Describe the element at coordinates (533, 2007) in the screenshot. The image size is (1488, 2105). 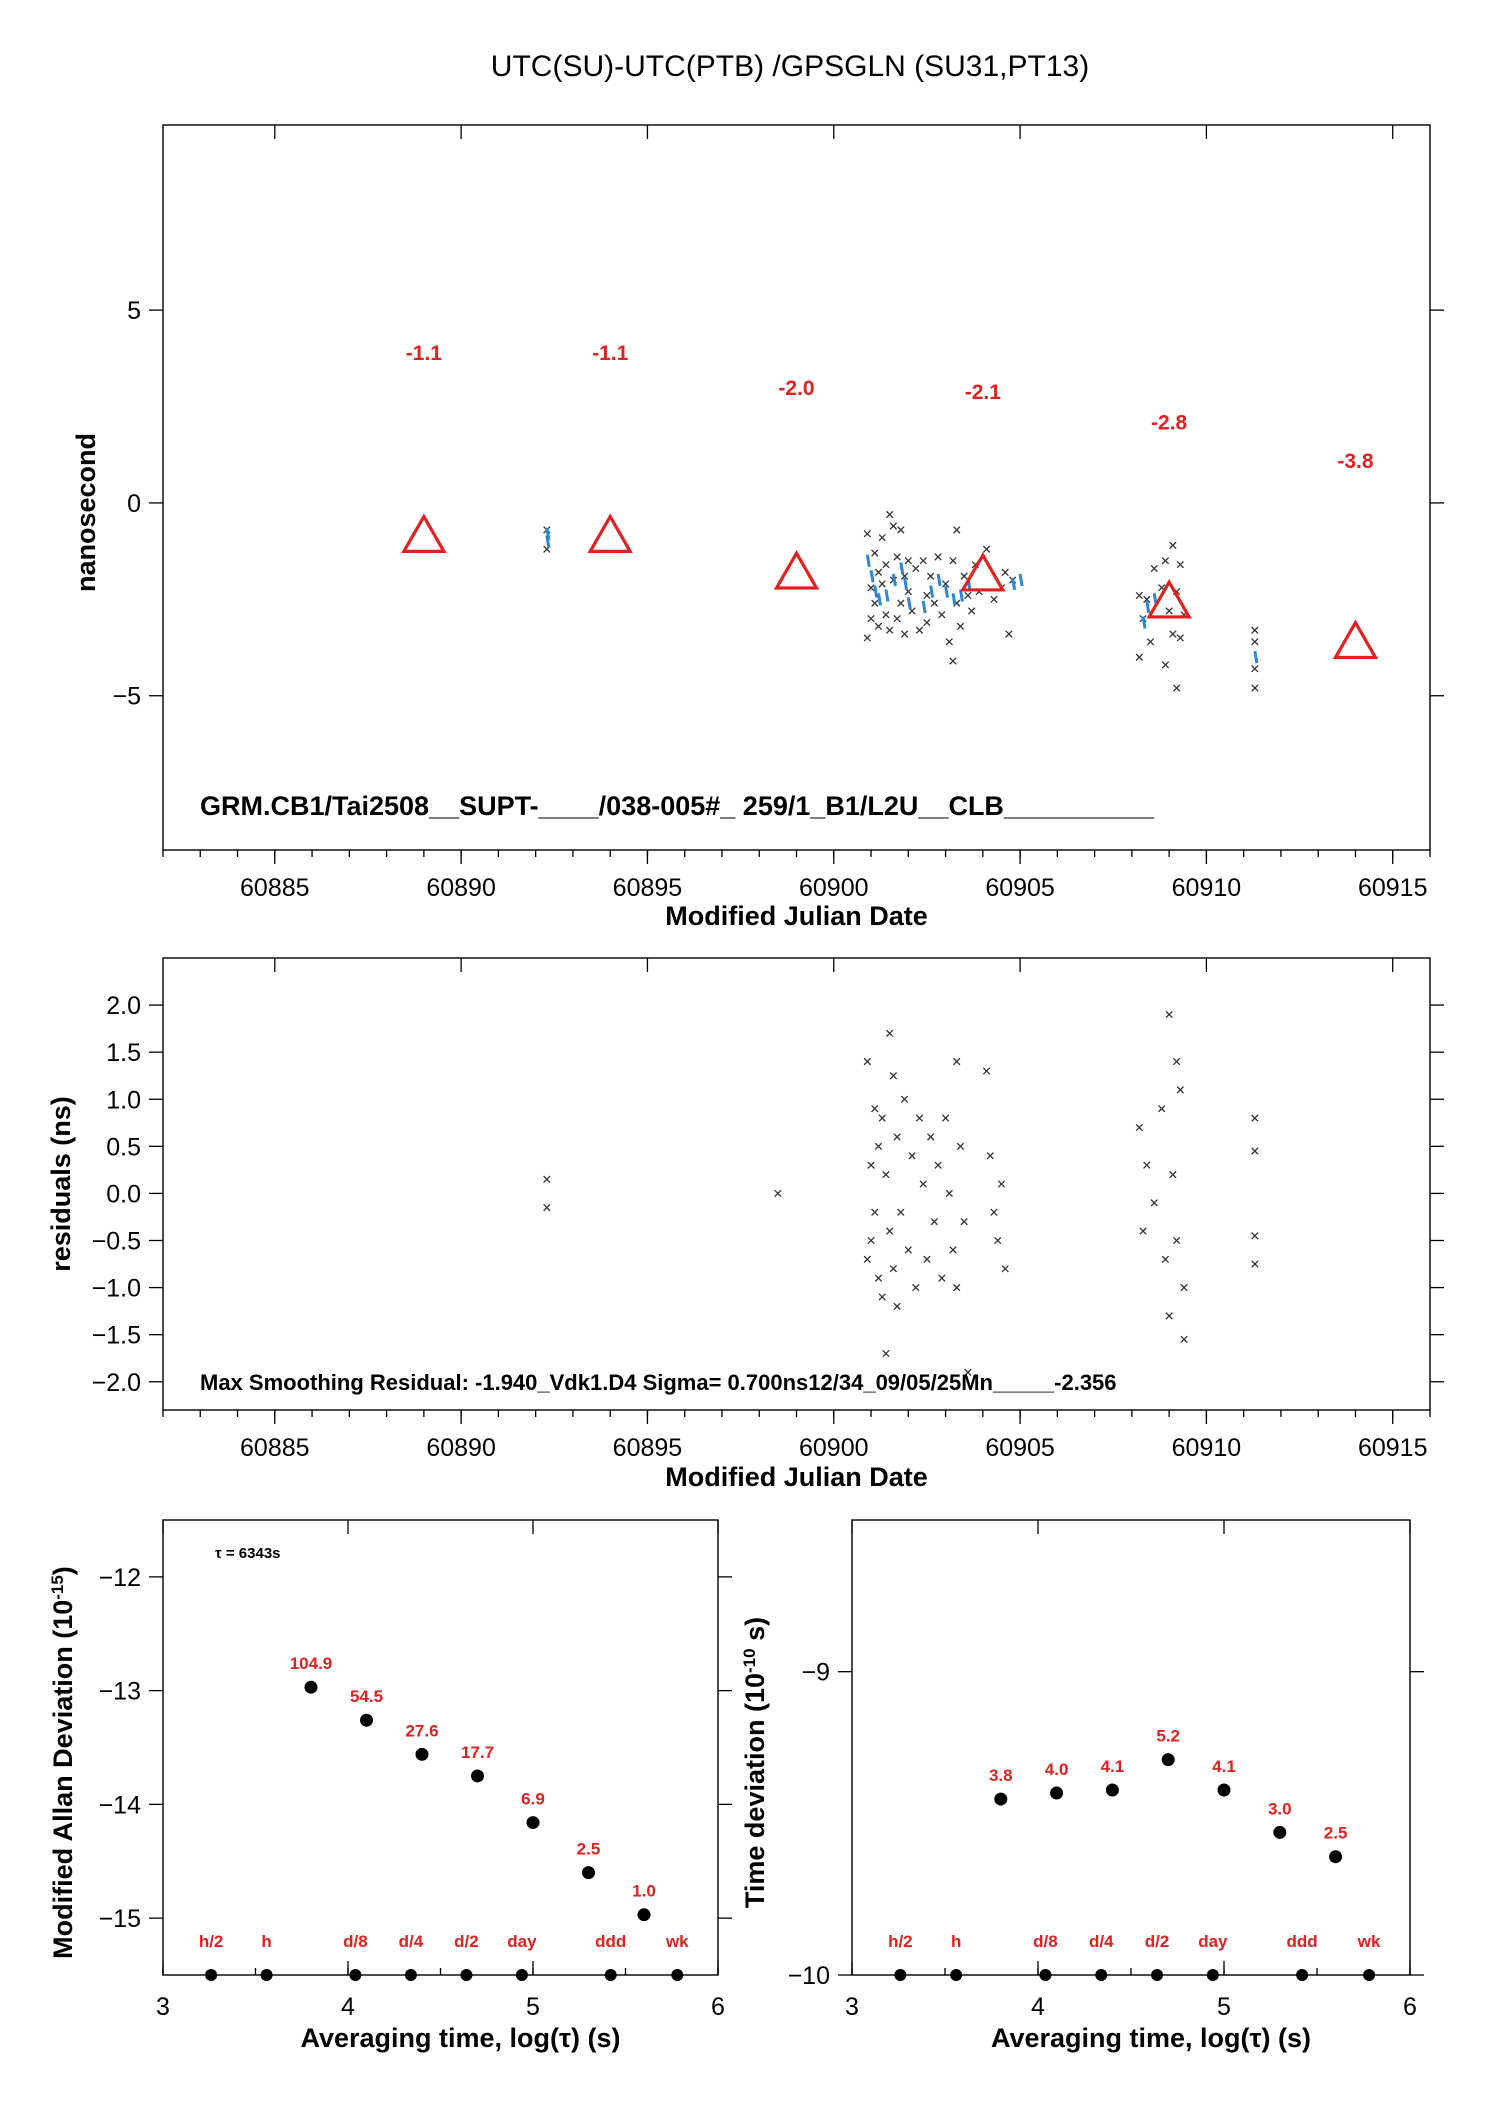
I see `mdev-x-tick-label: 5` at that location.